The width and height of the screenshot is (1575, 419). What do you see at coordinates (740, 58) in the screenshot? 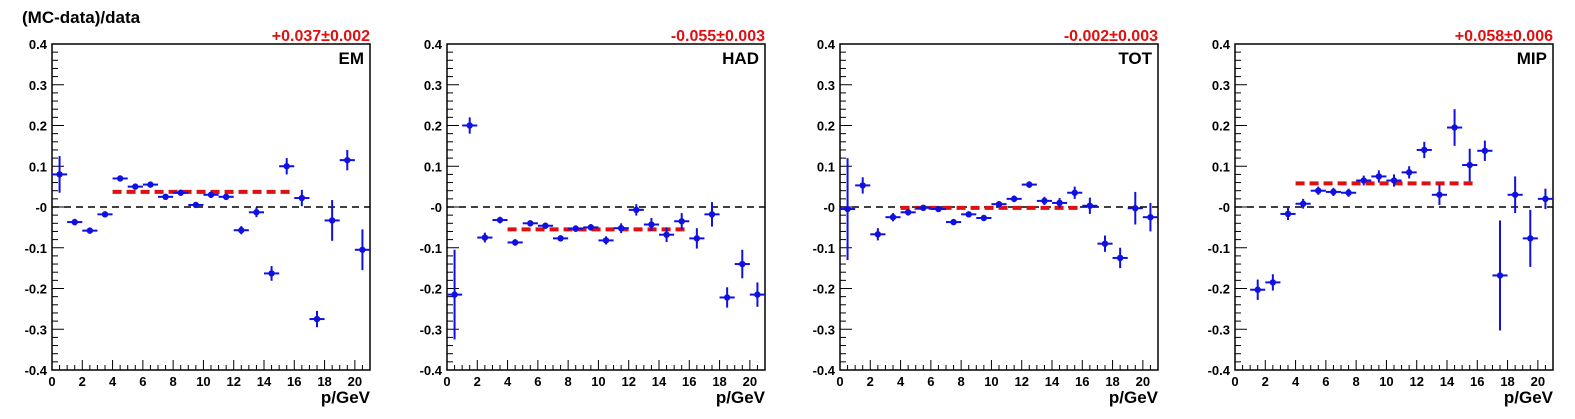
I see `panel-label: HAD` at bounding box center [740, 58].